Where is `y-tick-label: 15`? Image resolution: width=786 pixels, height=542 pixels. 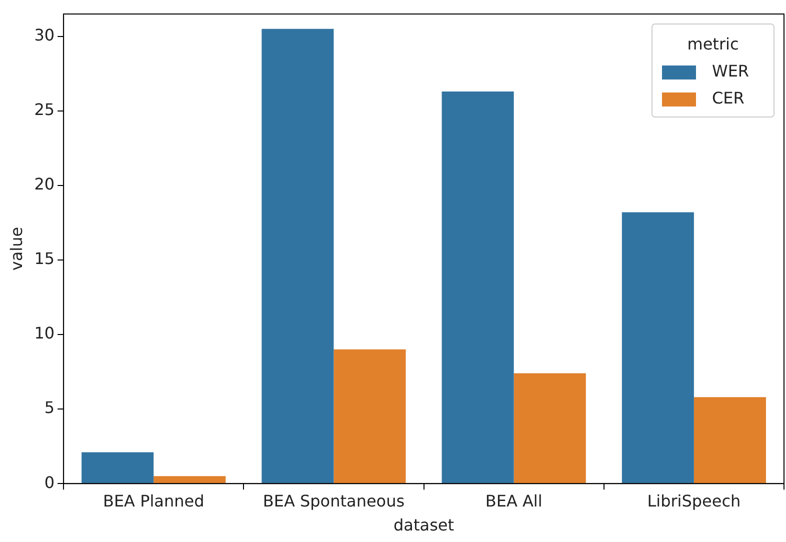 y-tick-label: 15 is located at coordinates (44, 258).